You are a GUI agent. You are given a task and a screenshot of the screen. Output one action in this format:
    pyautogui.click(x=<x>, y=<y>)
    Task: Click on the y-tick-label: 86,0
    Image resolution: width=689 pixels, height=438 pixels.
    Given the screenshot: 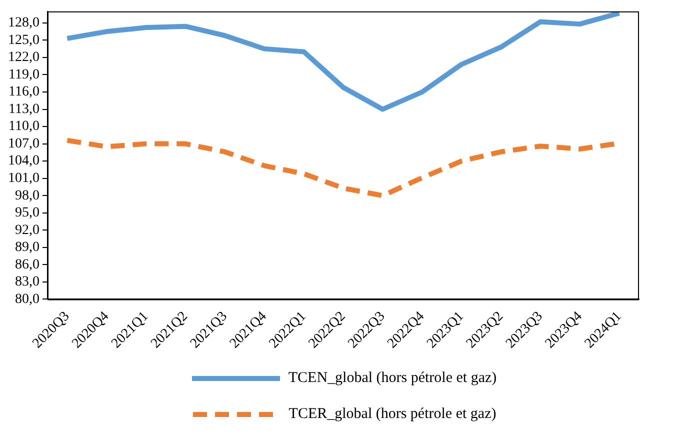 What is the action you would take?
    pyautogui.click(x=27, y=264)
    